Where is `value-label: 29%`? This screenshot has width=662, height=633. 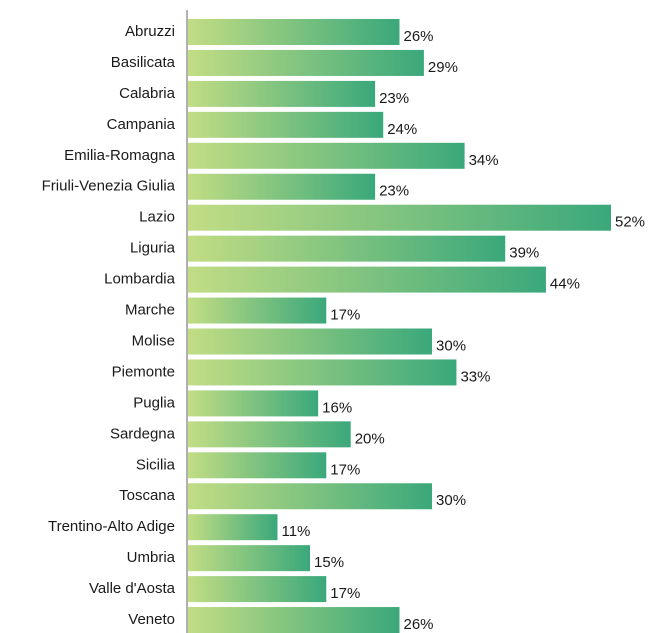
value-label: 29% is located at coordinates (443, 67).